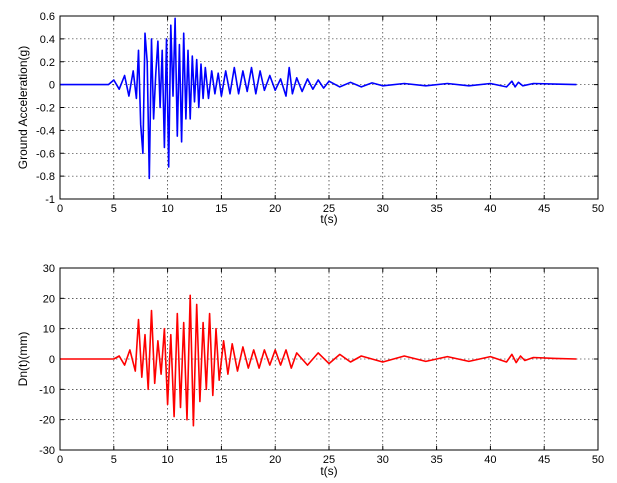  Describe the element at coordinates (50, 200) in the screenshot. I see `chart0-y-tick-label: -1` at that location.